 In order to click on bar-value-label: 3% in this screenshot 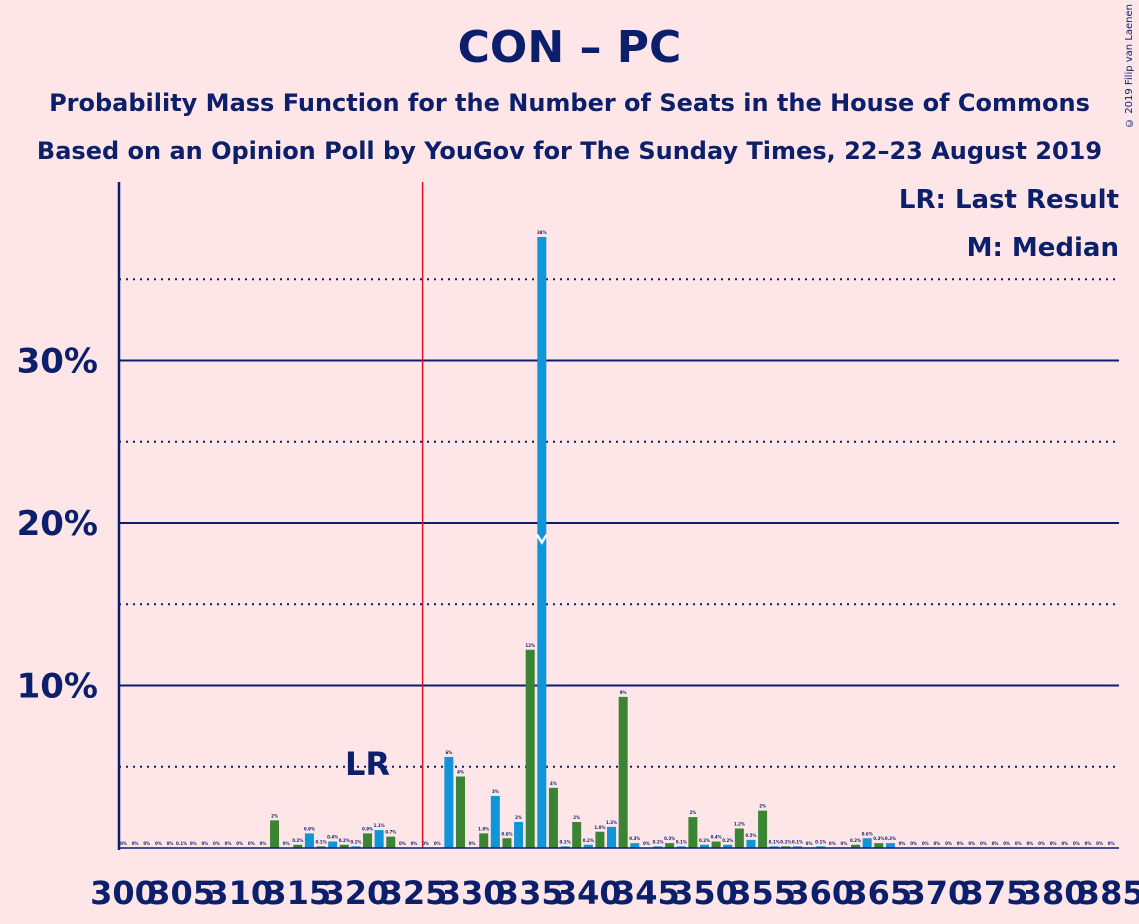, I will do `click(495, 791)`.